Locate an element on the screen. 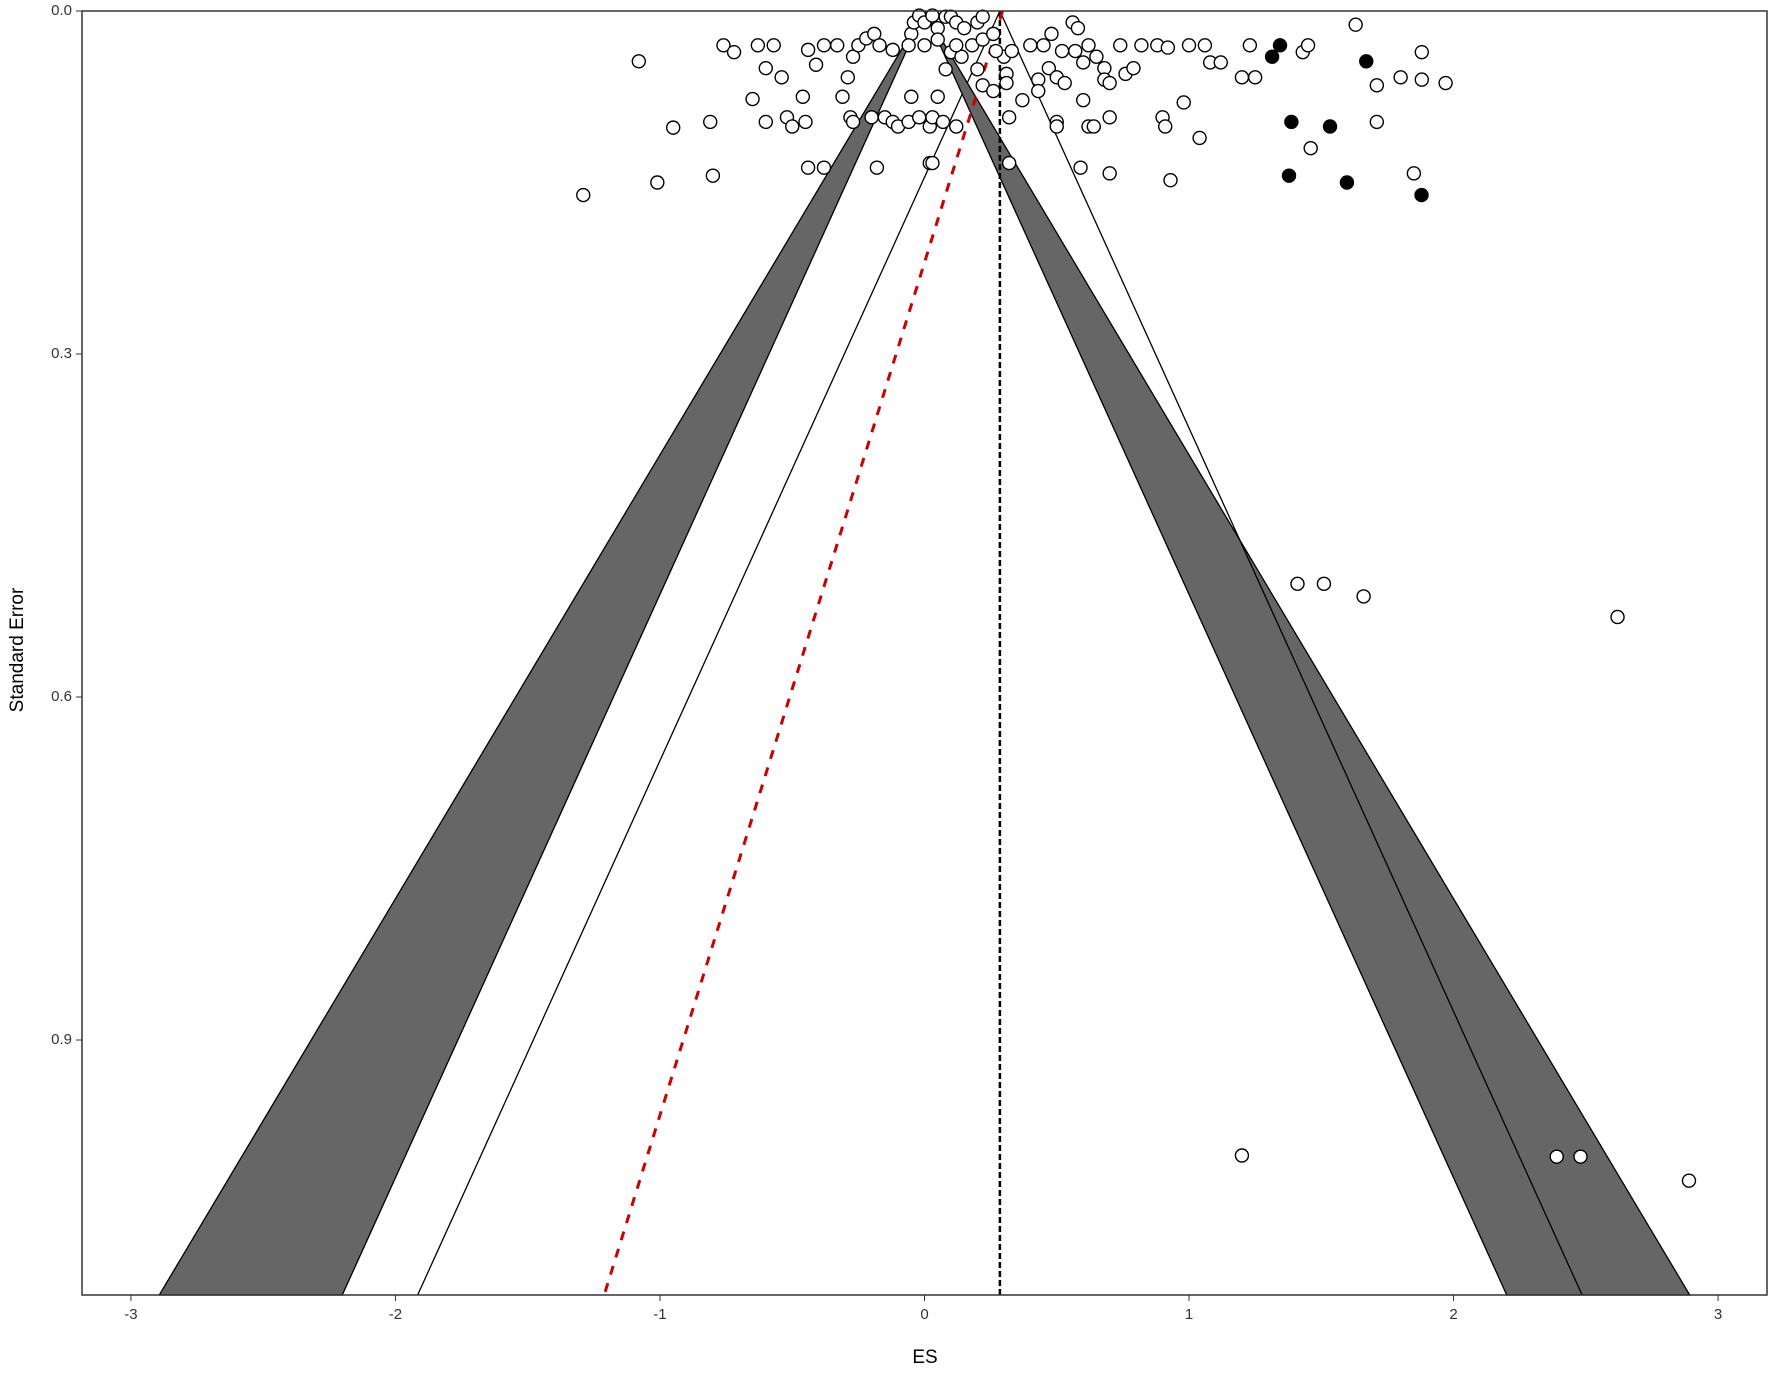  y-axis-title: Standard Error is located at coordinates (17, 649).